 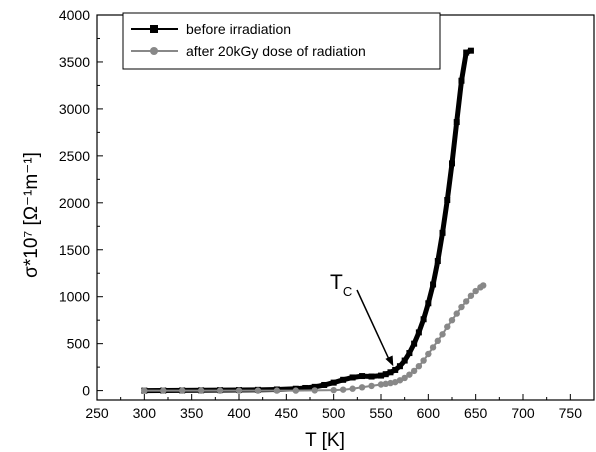 I want to click on tc-annotation: TC, so click(x=362, y=319).